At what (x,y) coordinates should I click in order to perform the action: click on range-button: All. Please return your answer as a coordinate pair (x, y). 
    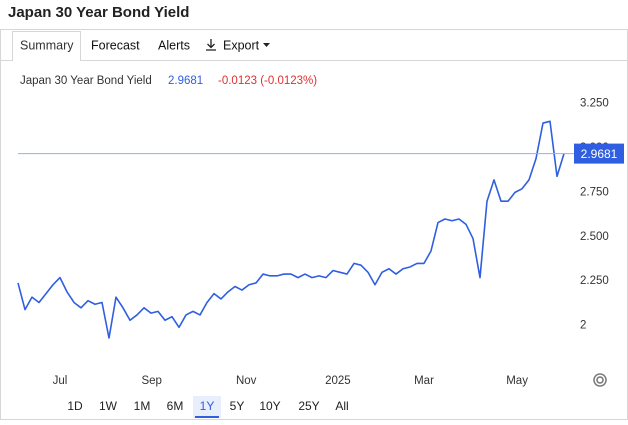
    Looking at the image, I should click on (341, 406).